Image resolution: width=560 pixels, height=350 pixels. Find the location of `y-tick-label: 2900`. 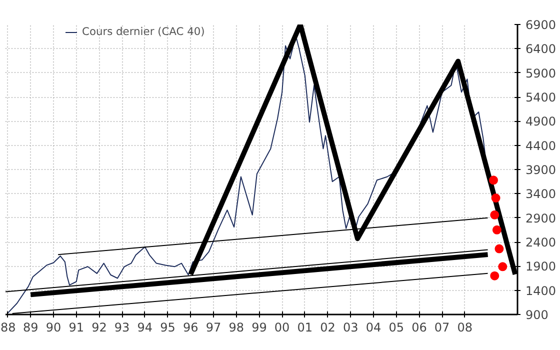

y-tick-label: 2900 is located at coordinates (541, 218).